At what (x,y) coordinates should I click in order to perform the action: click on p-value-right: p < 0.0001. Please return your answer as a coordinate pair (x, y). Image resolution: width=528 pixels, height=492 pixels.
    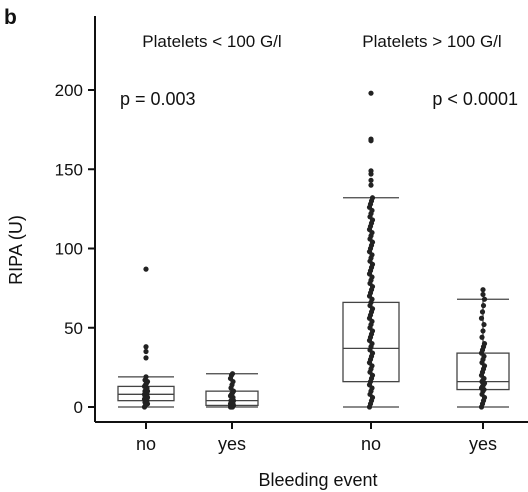
    Looking at the image, I should click on (475, 99).